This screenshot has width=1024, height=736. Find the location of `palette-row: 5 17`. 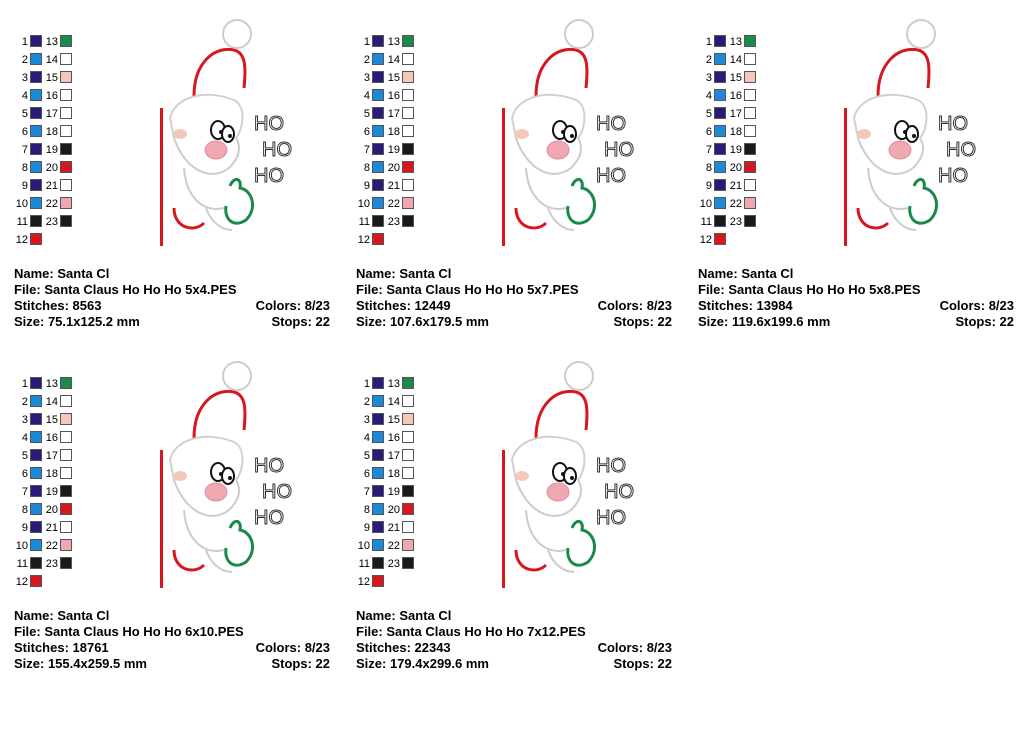

palette-row: 5 17 is located at coordinates (391, 457).